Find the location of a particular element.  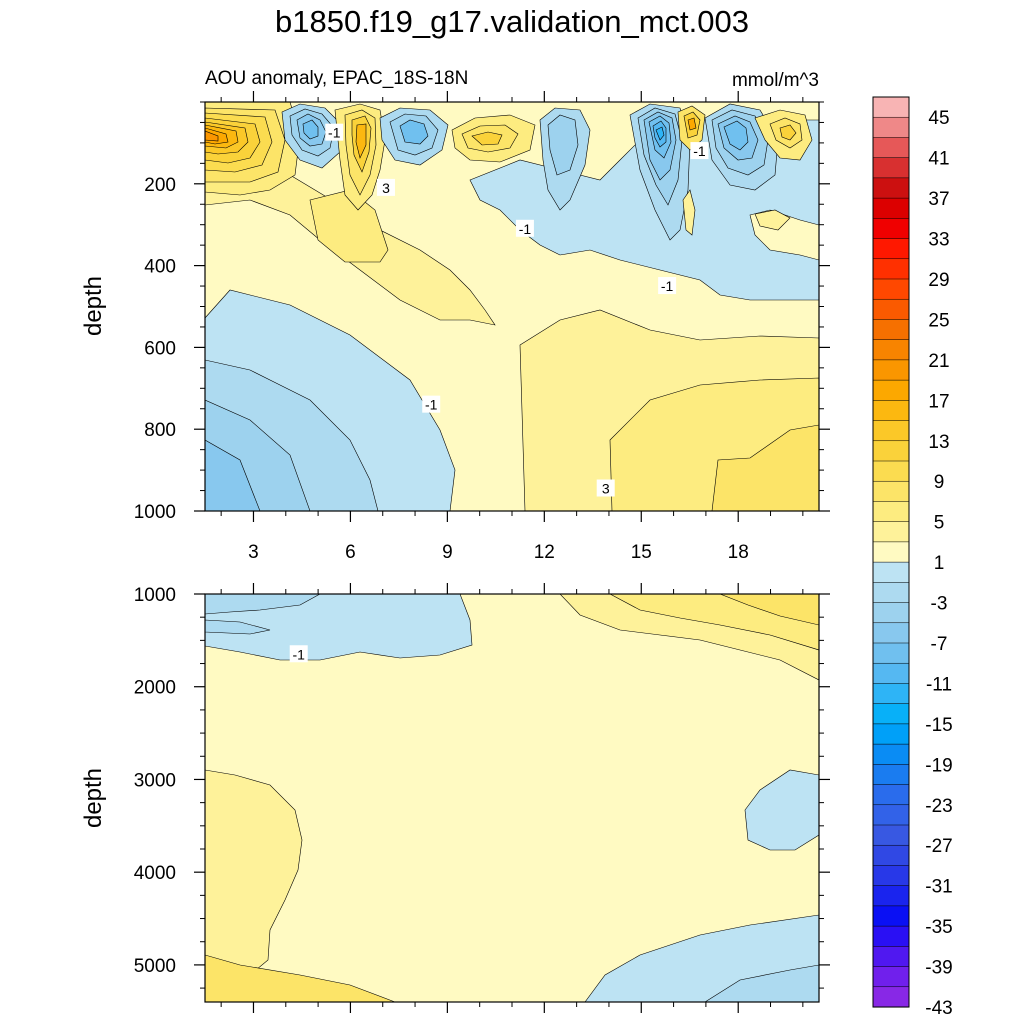

upper-region-neg7 is located at coordinates (233, 475).